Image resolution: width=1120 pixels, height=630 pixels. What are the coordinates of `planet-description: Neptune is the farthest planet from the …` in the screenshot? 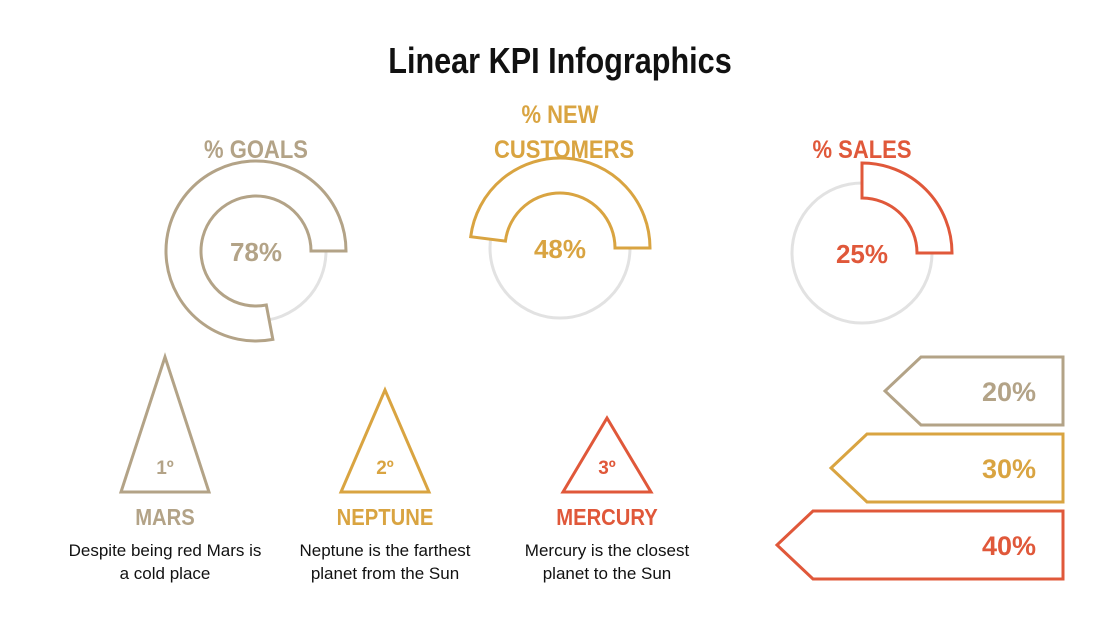 It's located at (385, 562).